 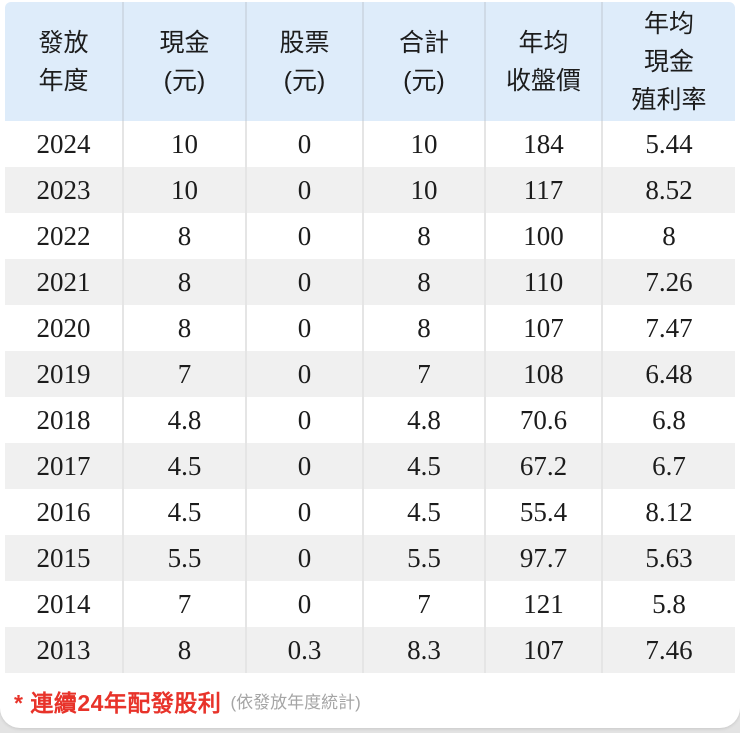 I want to click on cell-avg-cash-yield: 8, so click(x=668, y=236).